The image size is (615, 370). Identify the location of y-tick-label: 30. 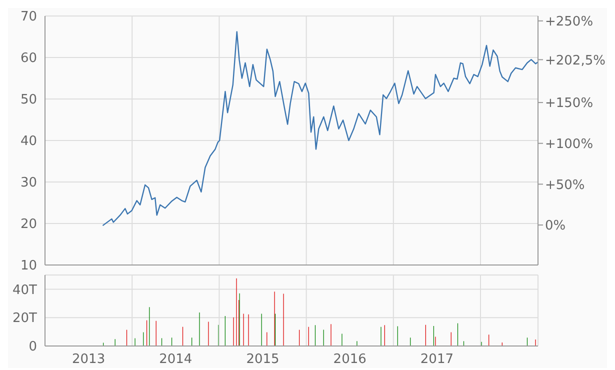
(28, 183).